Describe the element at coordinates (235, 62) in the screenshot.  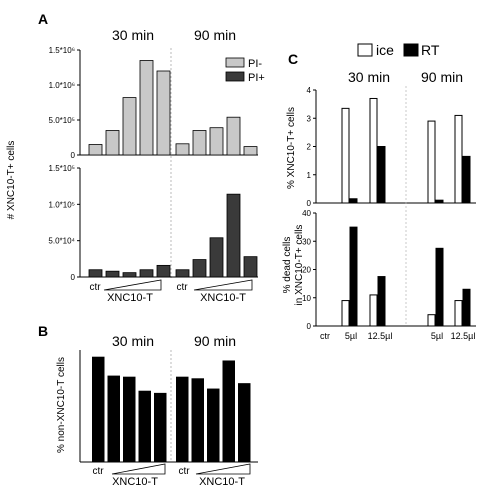
I see `legend-swatch-pi-neg` at that location.